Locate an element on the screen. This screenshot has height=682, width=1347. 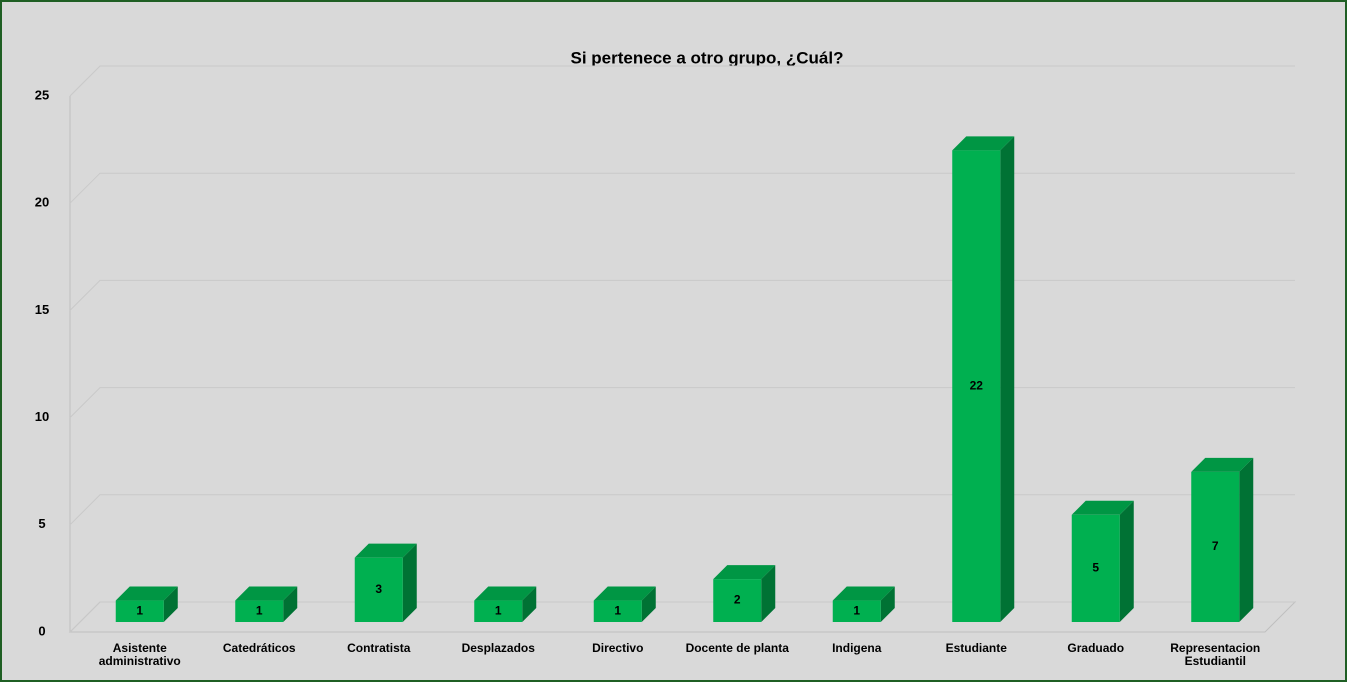
value-label: 5 is located at coordinates (1095, 568).